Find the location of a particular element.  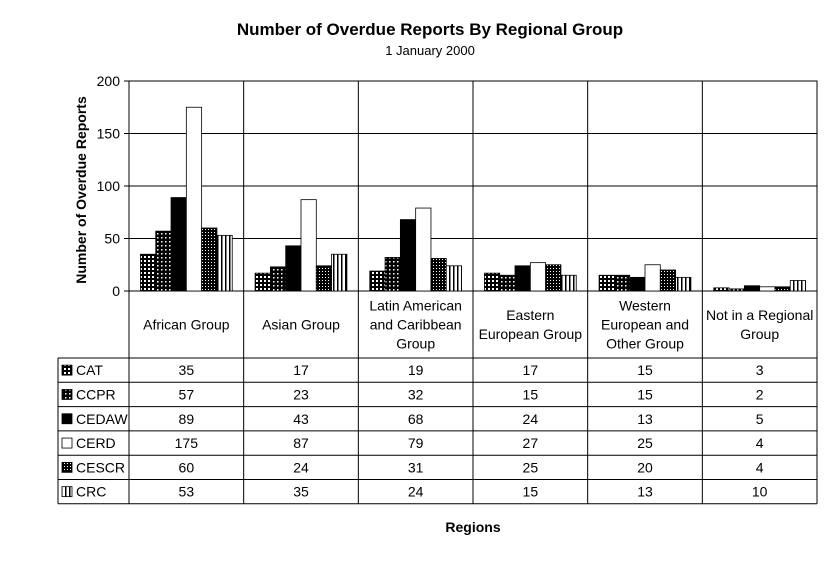

category-label: Other Group is located at coordinates (645, 344).